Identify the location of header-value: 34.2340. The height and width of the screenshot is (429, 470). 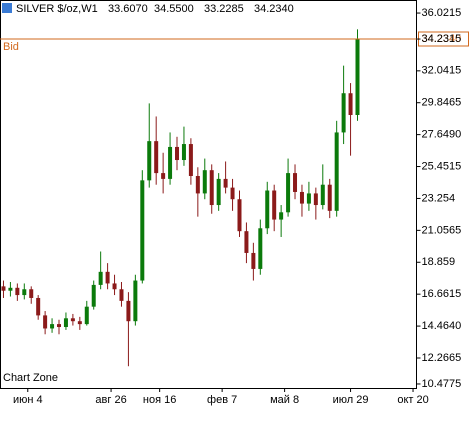
(274, 9).